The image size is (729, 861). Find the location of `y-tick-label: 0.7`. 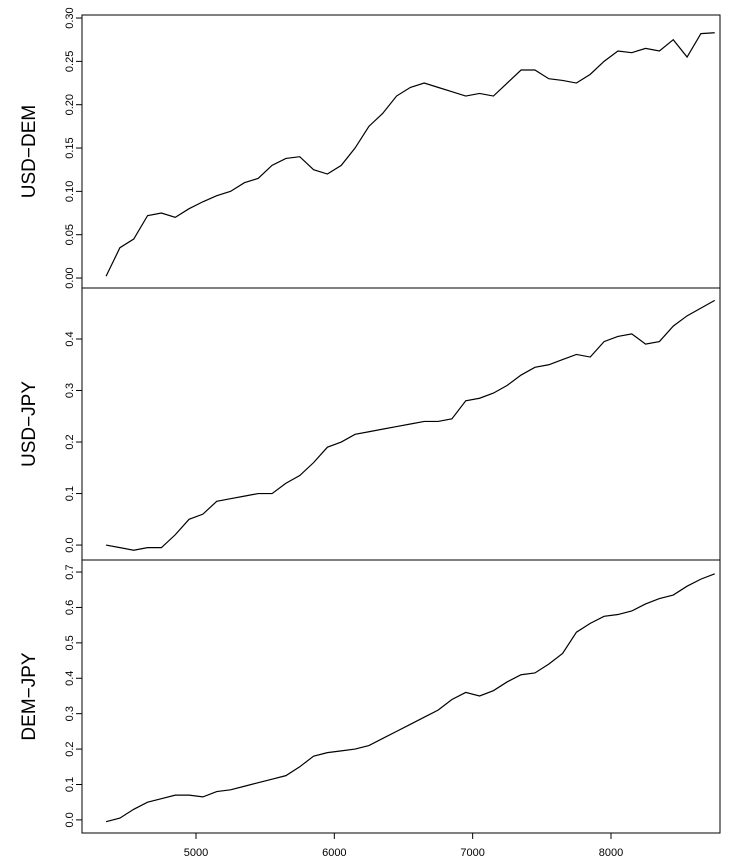

y-tick-label: 0.7 is located at coordinates (70, 571).